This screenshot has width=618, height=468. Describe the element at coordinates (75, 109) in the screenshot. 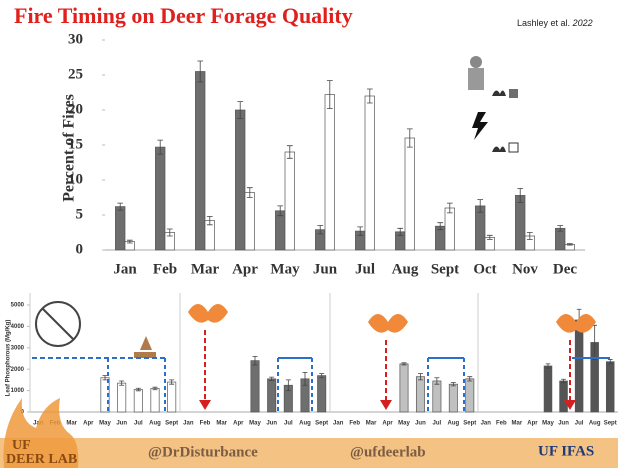

I see `y-tick-label: 20` at that location.